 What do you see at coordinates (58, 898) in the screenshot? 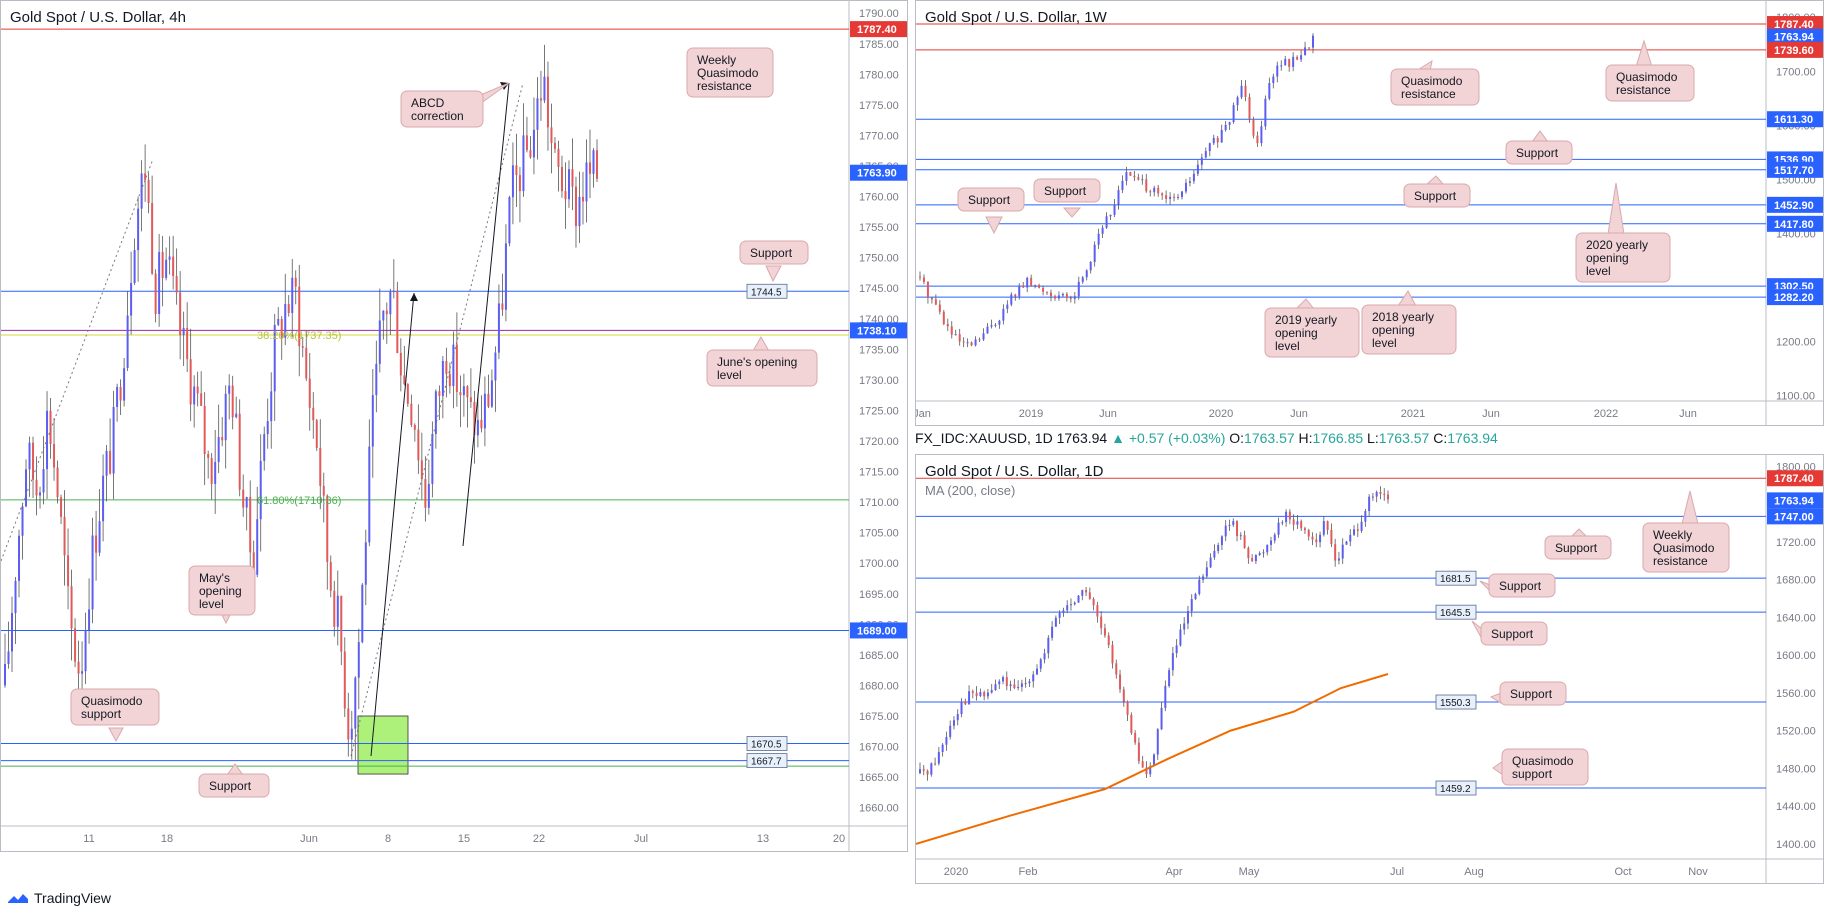
I see `tradingview-logo: TradingView` at bounding box center [58, 898].